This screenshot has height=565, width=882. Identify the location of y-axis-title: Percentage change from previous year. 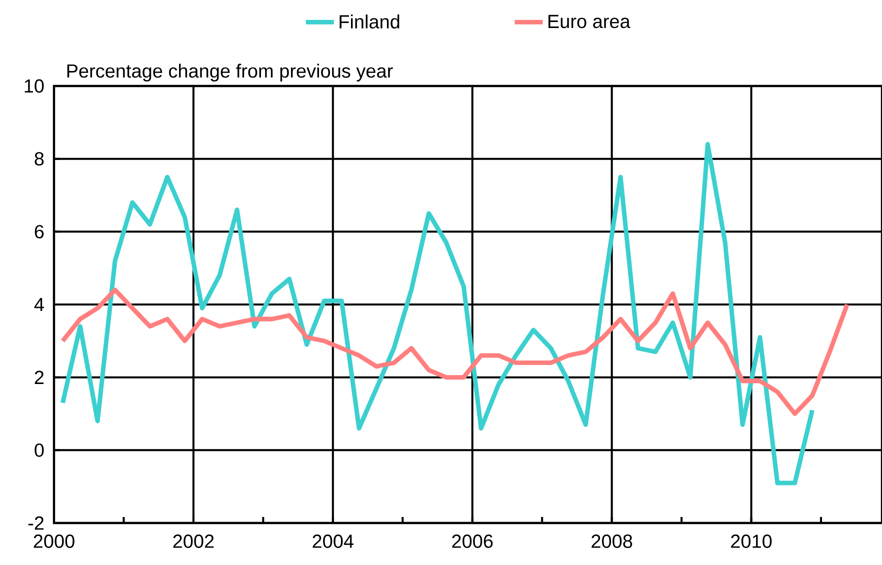
(230, 73).